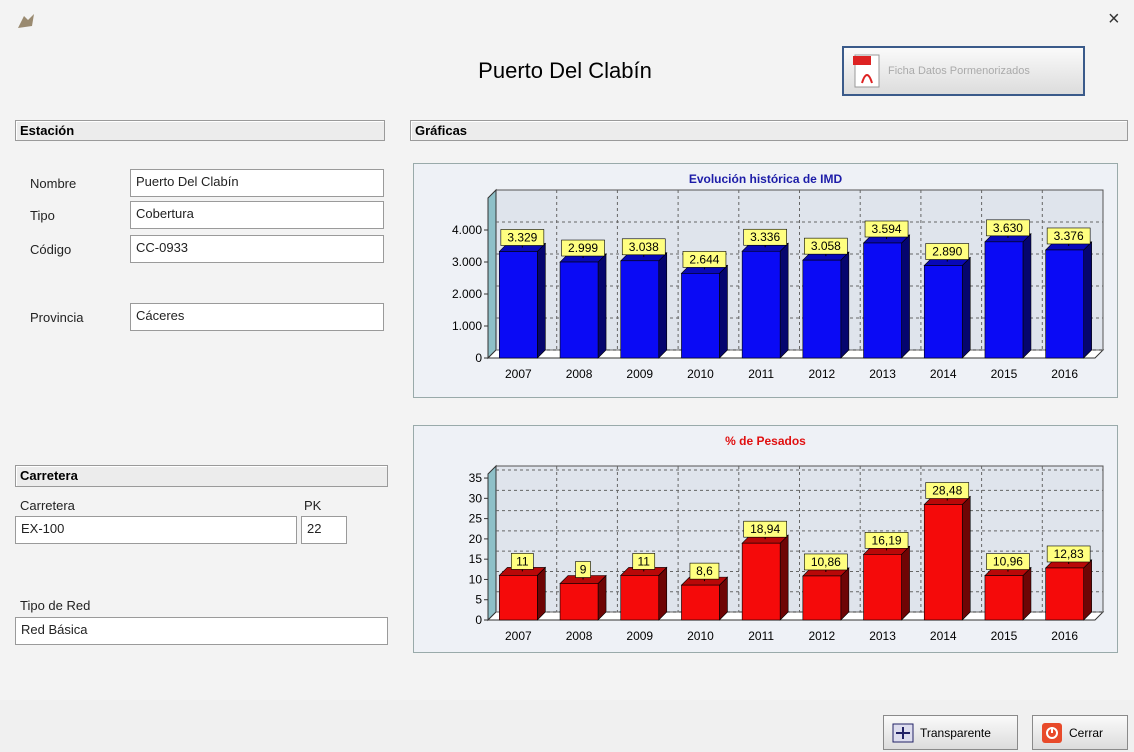 The height and width of the screenshot is (752, 1134). Describe the element at coordinates (156, 530) in the screenshot. I see `text-input: EX-100` at that location.